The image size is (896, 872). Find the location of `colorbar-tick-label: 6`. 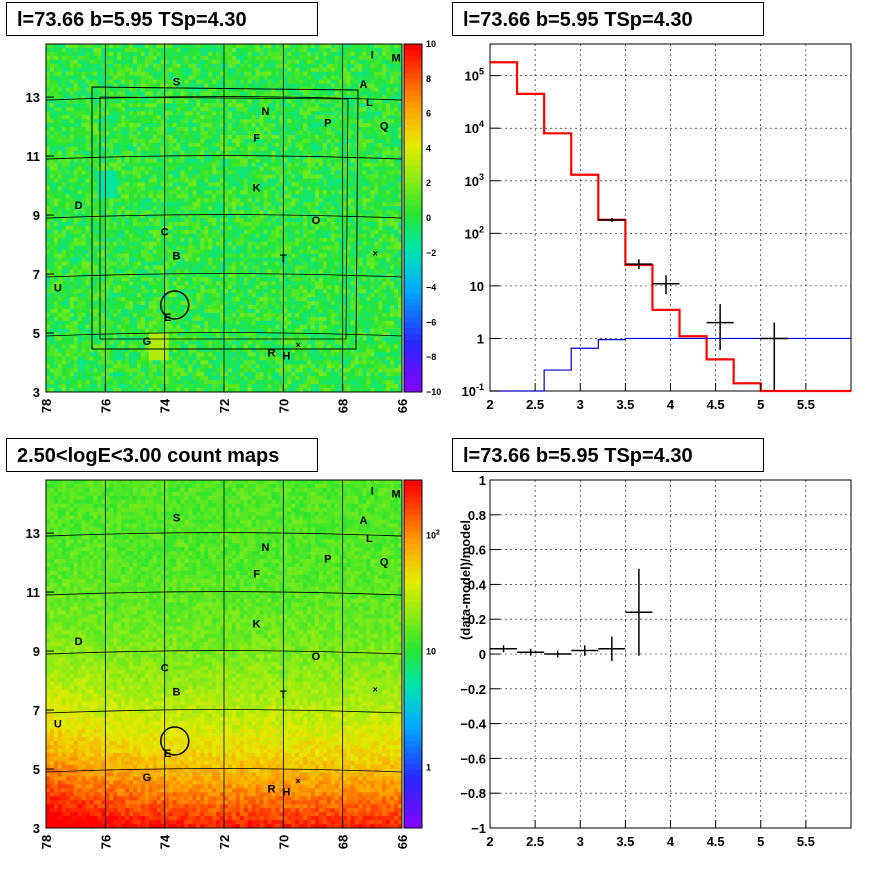

colorbar-tick-label: 6 is located at coordinates (428, 114).